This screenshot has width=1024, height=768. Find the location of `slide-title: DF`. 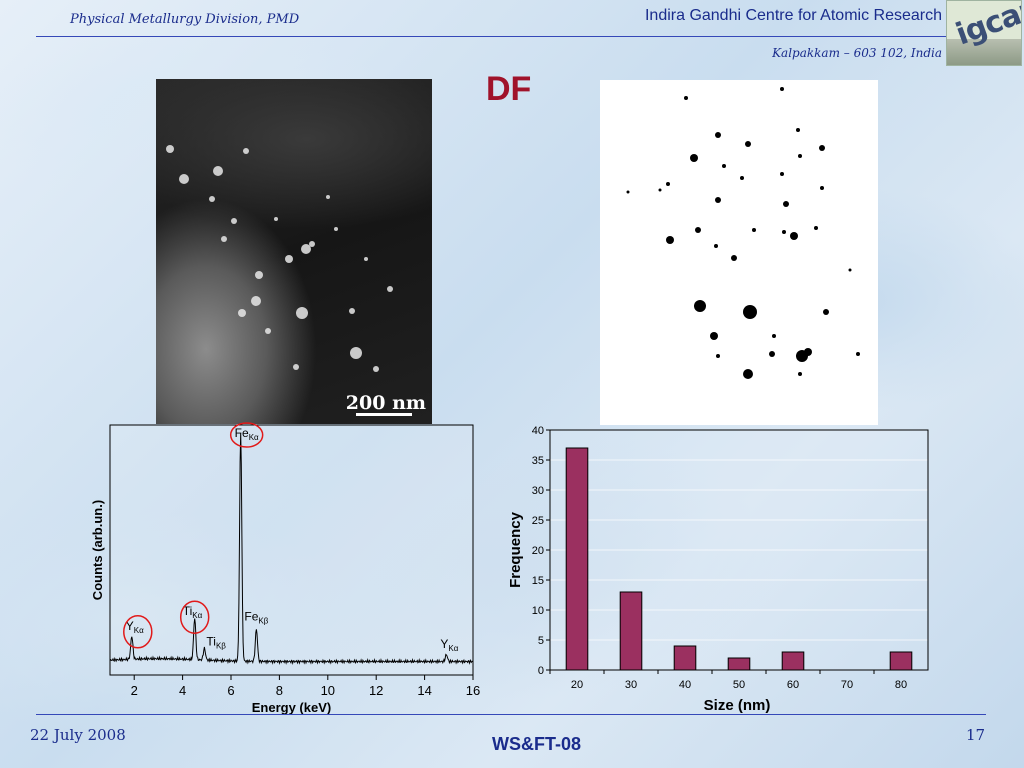

slide-title: DF is located at coordinates (509, 89).